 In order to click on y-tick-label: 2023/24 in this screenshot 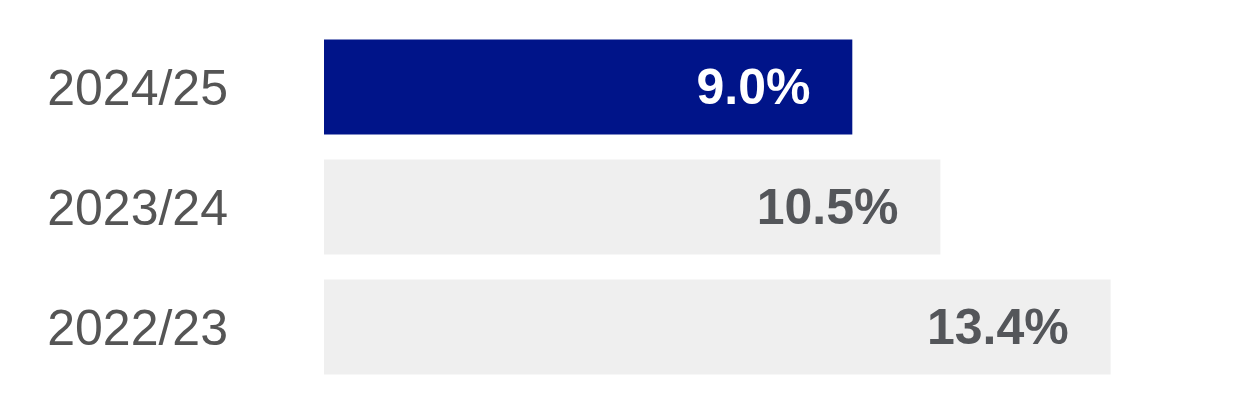, I will do `click(137, 207)`.